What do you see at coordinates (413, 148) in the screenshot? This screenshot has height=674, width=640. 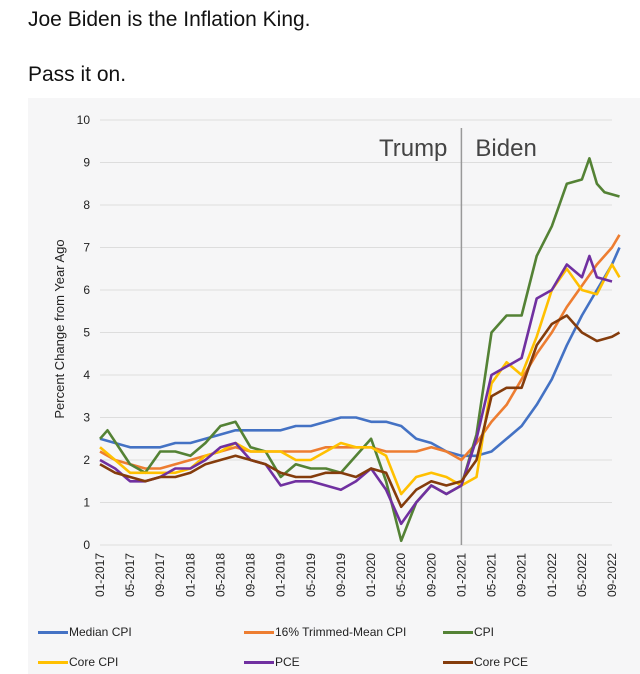 I see `trump-label: Trump` at bounding box center [413, 148].